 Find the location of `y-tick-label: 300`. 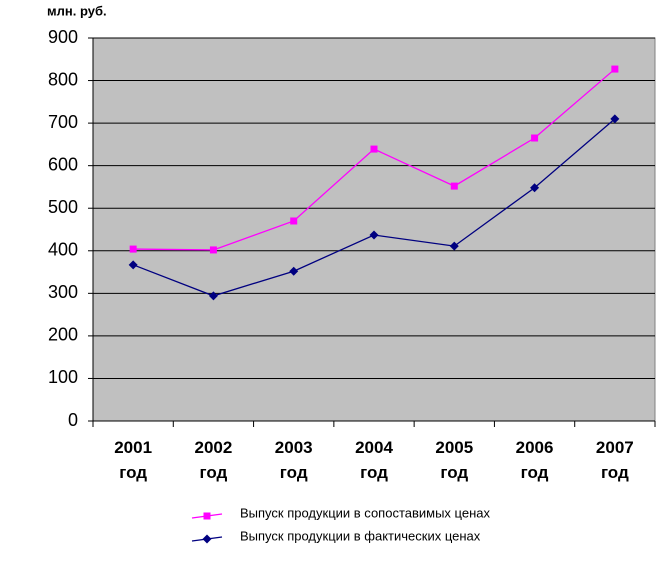

y-tick-label: 300 is located at coordinates (63, 292).